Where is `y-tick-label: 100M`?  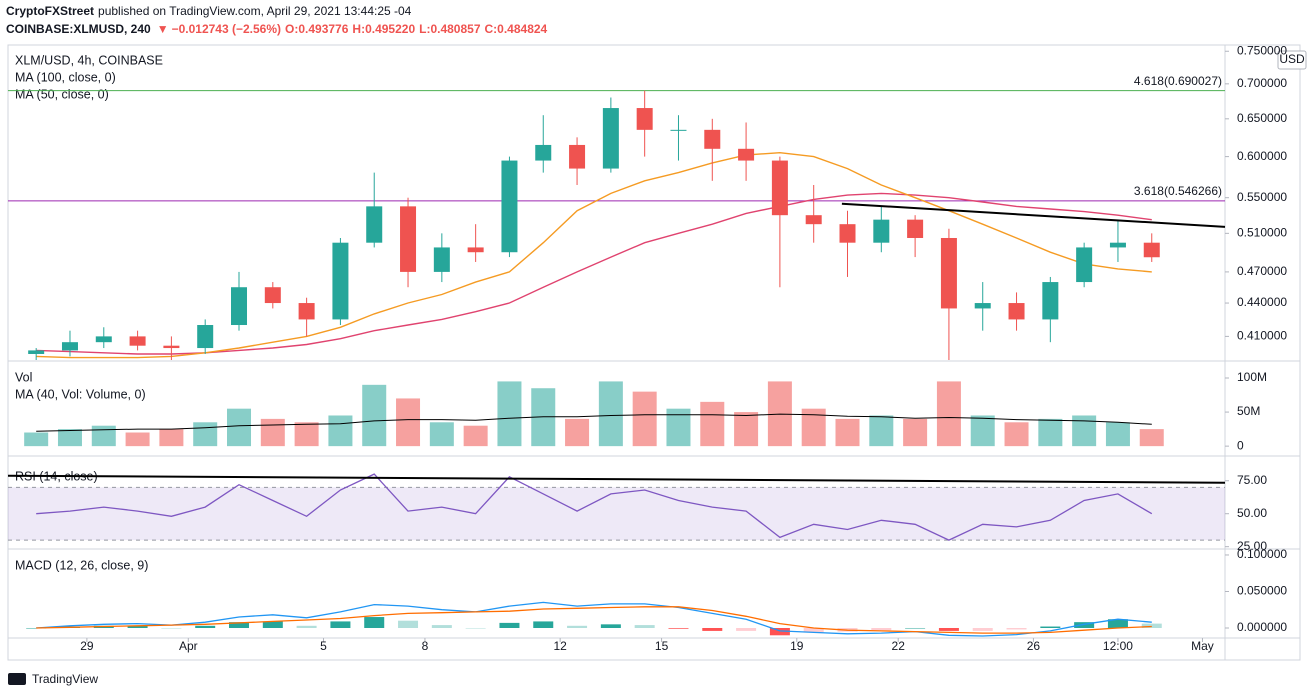 y-tick-label: 100M is located at coordinates (1252, 377).